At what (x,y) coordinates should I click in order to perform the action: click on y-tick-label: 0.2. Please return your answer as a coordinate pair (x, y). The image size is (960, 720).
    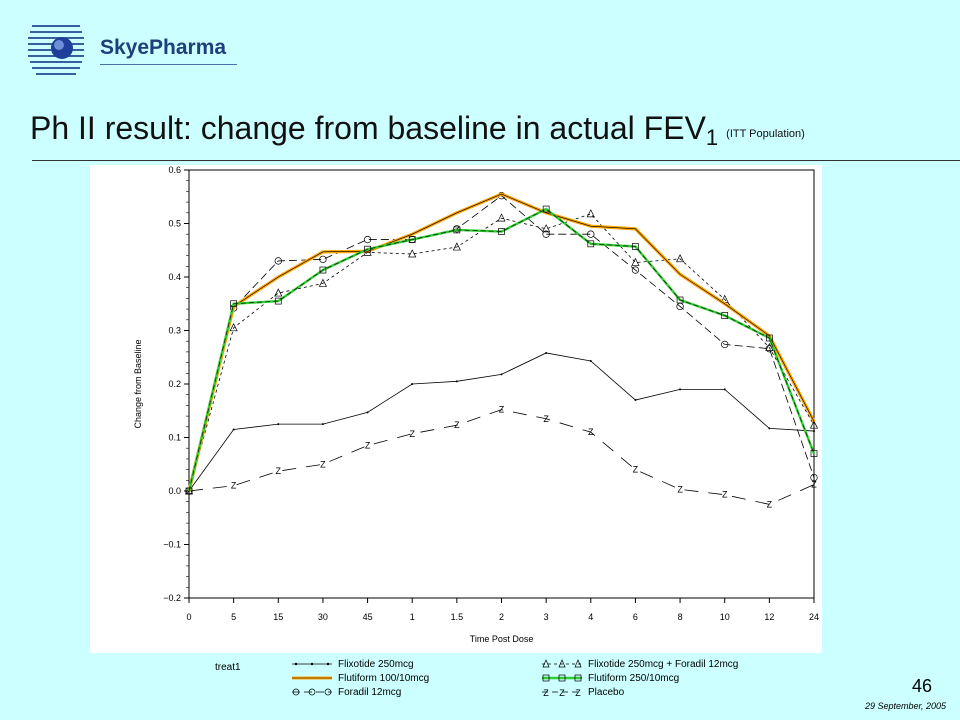
    Looking at the image, I should click on (174, 384).